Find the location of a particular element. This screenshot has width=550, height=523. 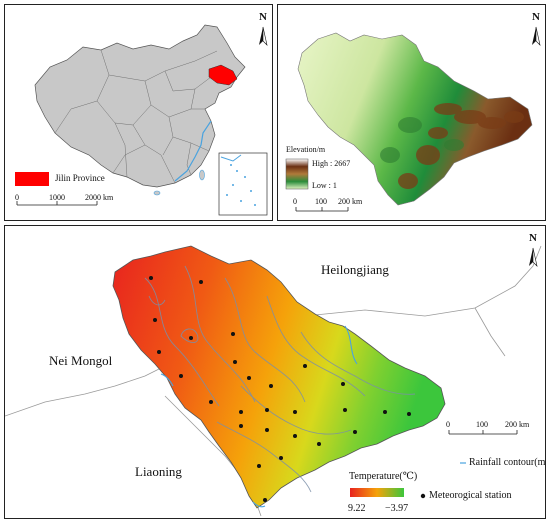

jilin-legend-swatch is located at coordinates (32, 179).